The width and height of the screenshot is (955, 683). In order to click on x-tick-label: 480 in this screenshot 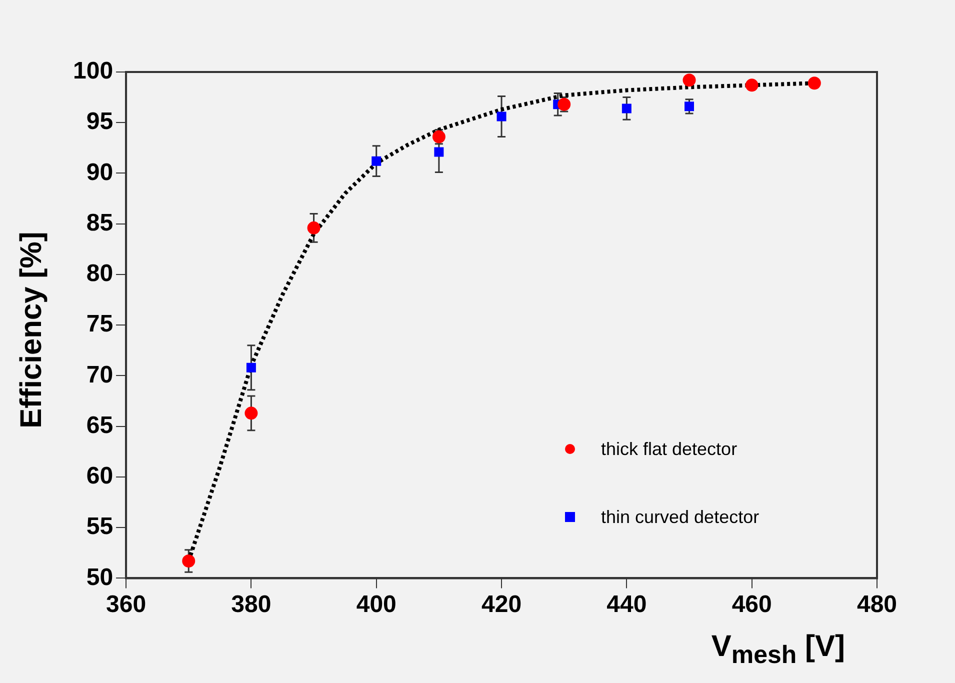, I will do `click(877, 604)`.